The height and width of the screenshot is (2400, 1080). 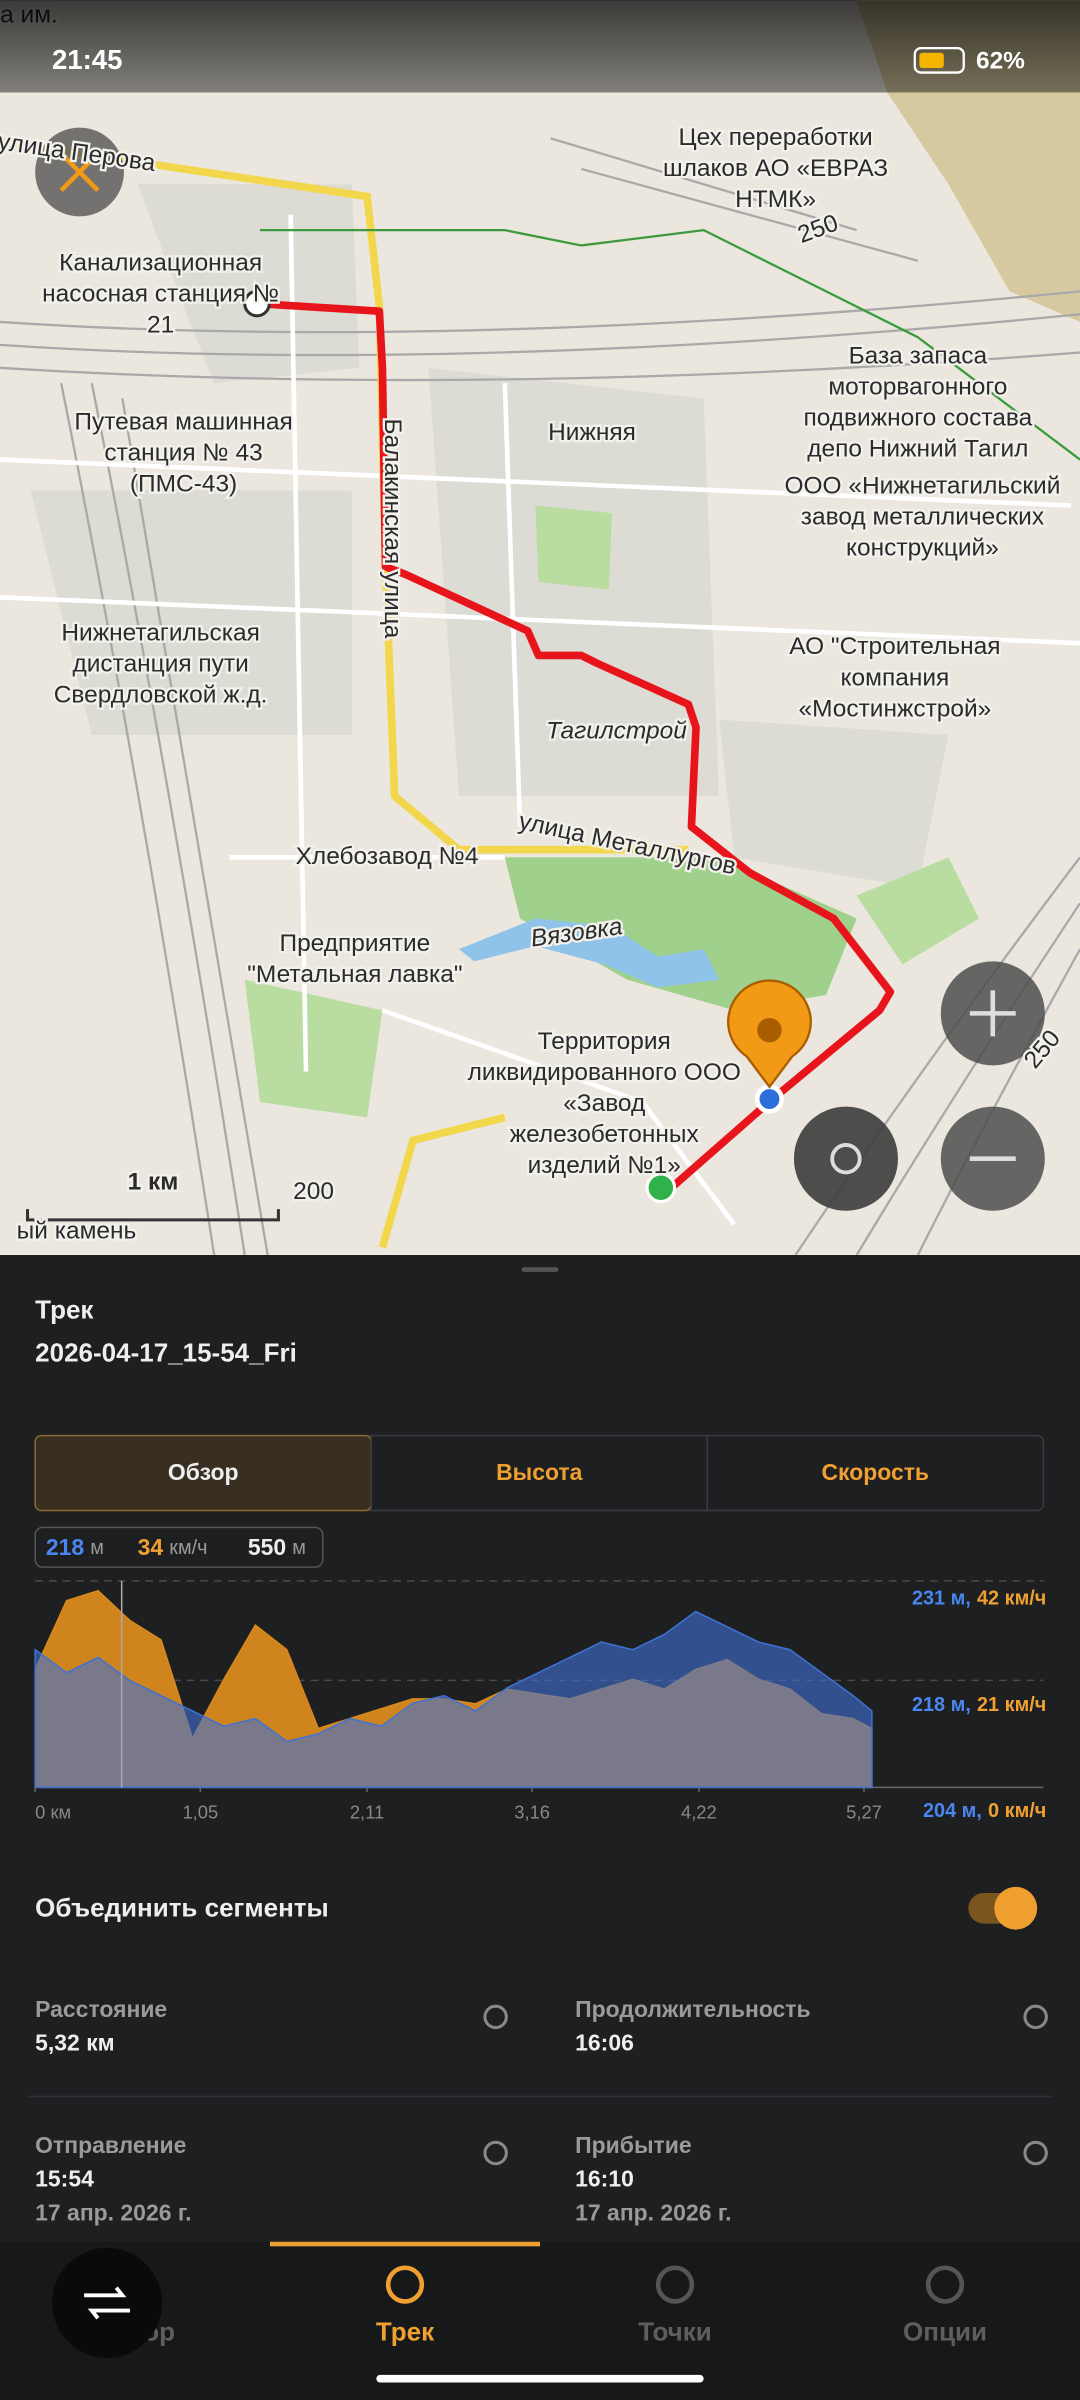 What do you see at coordinates (922, 486) in the screenshot?
I see `map-label: ООО «Нижнетагильский` at bounding box center [922, 486].